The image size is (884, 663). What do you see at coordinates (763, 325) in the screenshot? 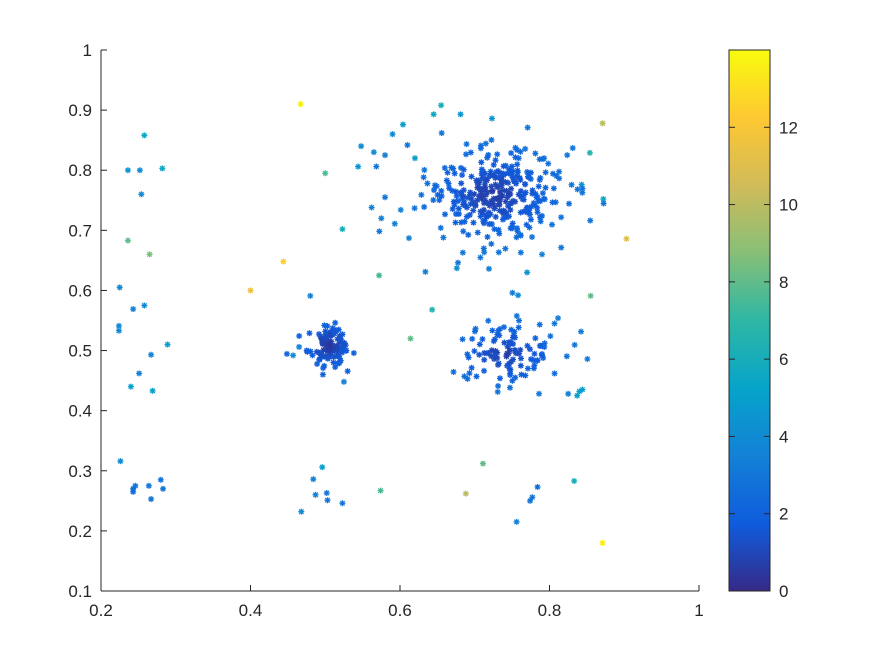
I see `colorbar: 0 2 4 6 8 10 12` at bounding box center [763, 325].